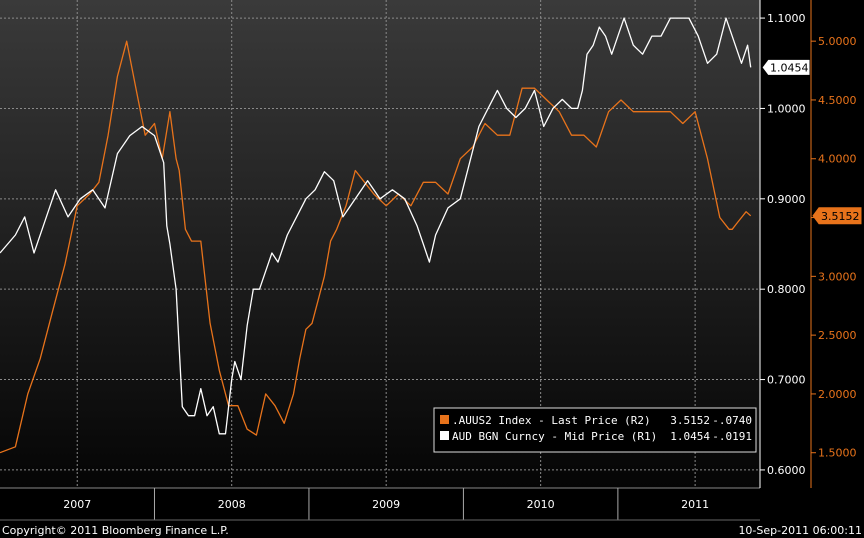 This screenshot has width=864, height=538. I want to click on r1-tick-label: 0.9000, so click(786, 199).